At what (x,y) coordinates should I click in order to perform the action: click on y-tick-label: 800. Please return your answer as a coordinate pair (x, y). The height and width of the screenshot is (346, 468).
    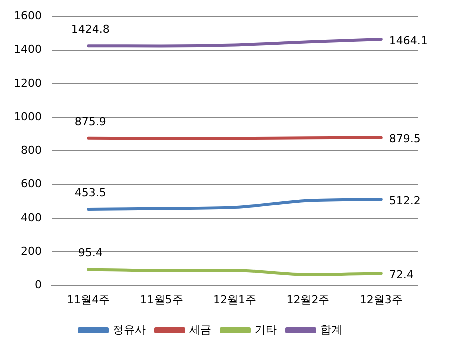
    Looking at the image, I should click on (31, 151).